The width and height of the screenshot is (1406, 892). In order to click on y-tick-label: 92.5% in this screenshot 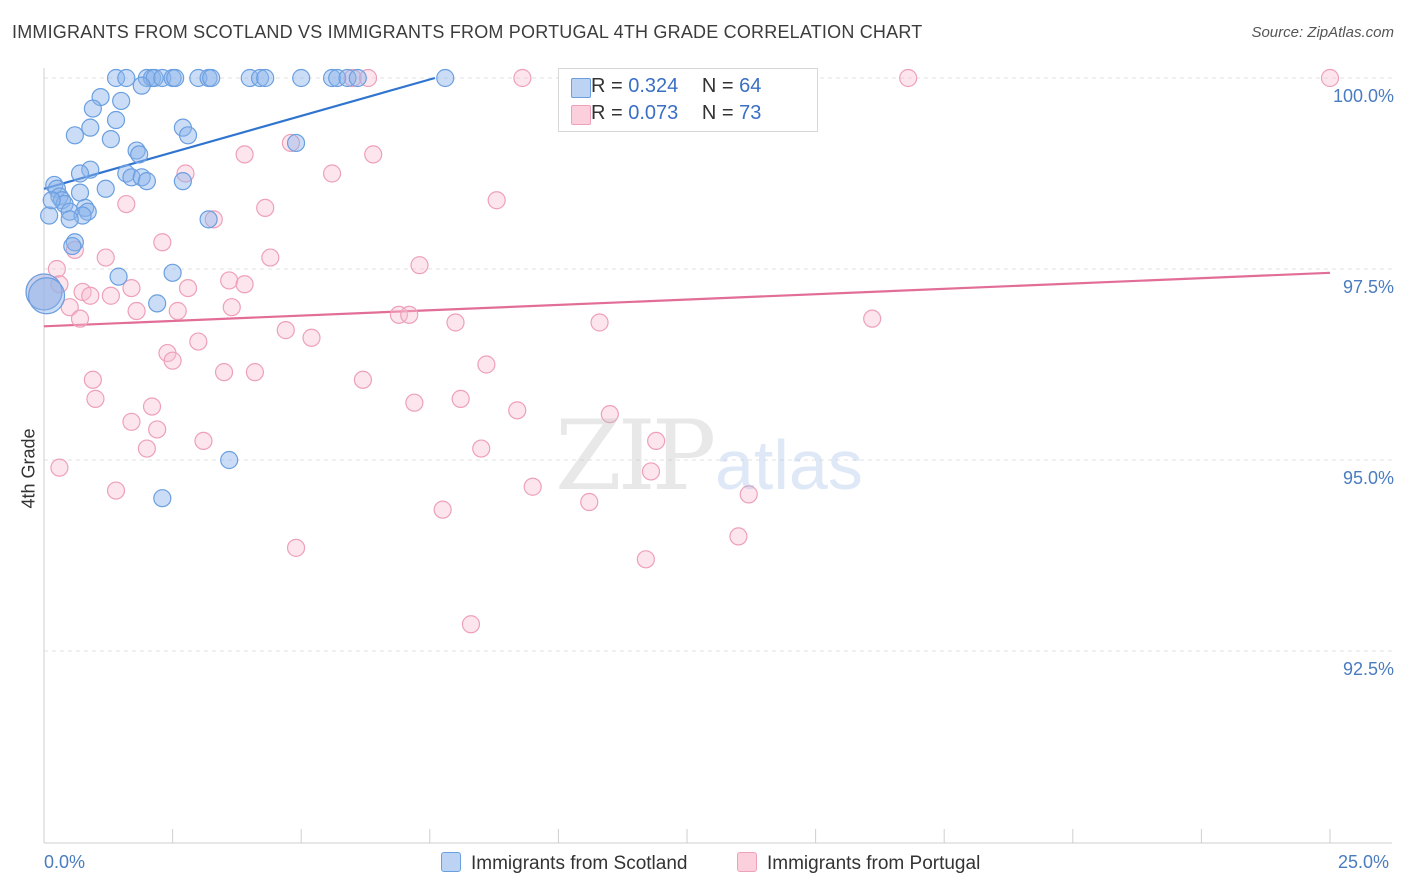, I will do `click(1368, 669)`.